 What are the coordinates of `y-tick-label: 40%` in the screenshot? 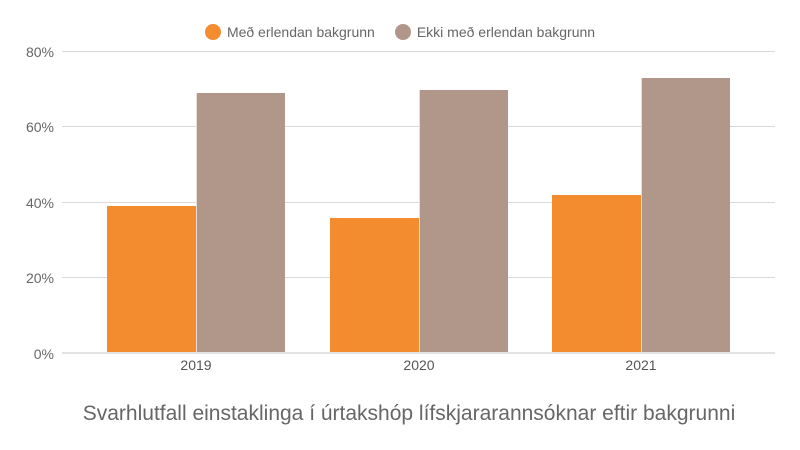 It's located at (39, 203).